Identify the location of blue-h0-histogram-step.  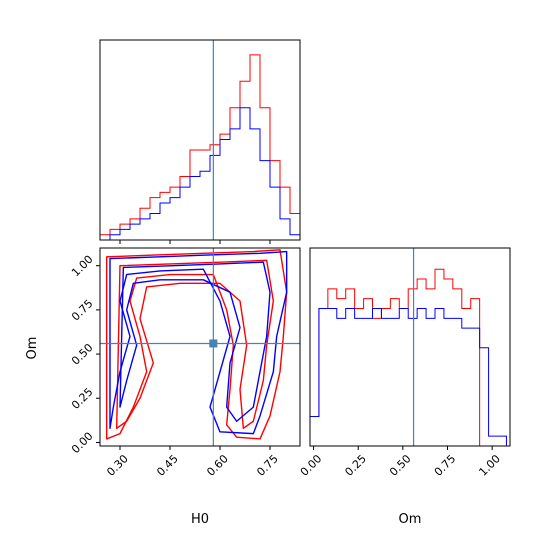
(200, 174).